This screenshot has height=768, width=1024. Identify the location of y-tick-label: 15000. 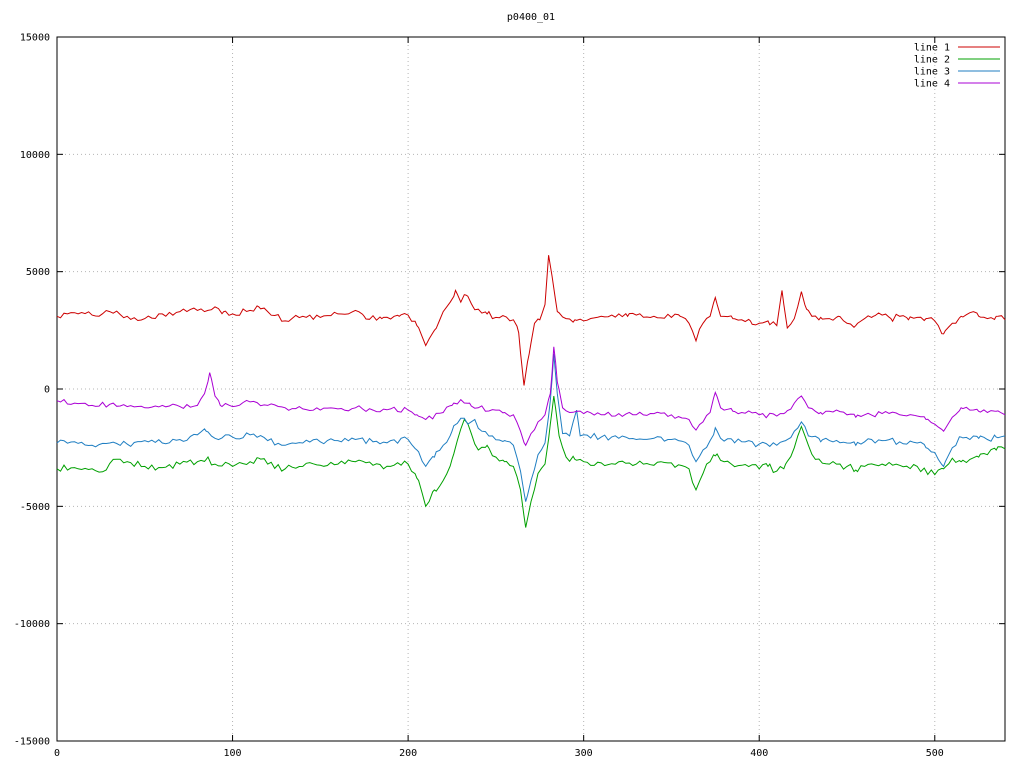
(35, 38).